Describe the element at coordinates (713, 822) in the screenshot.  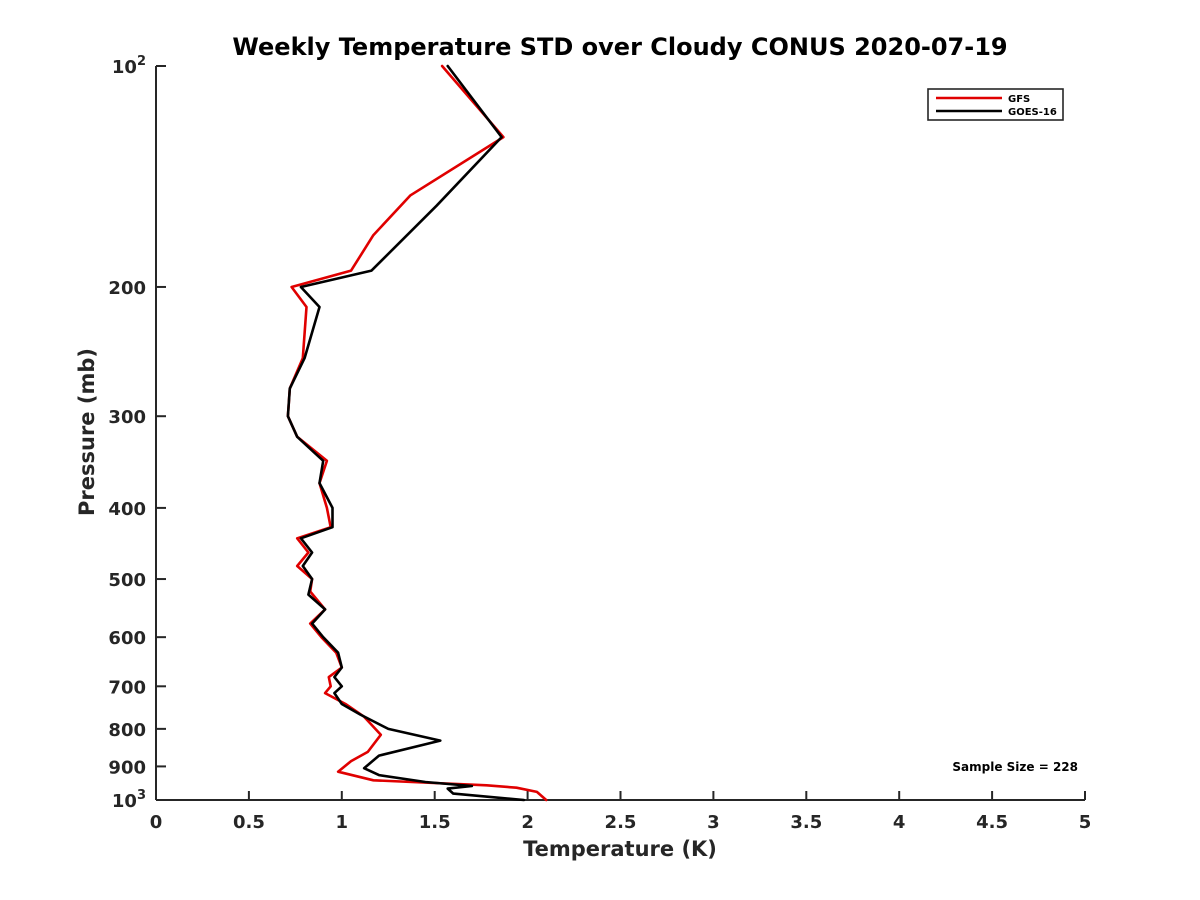
I see `x-tick-label: 3` at that location.